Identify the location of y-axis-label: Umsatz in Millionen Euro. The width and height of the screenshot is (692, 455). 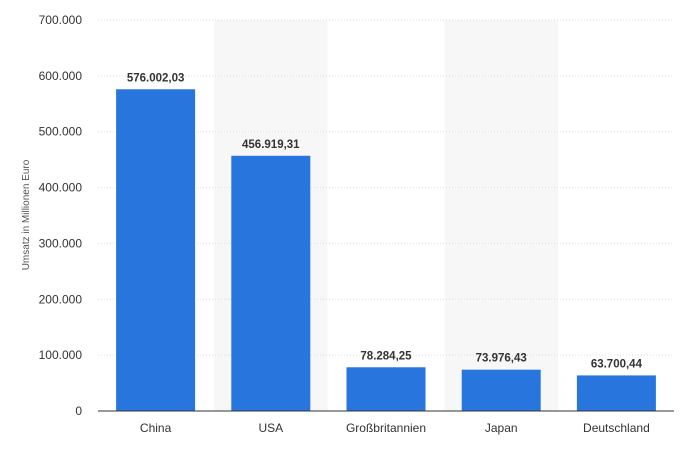
(26, 214).